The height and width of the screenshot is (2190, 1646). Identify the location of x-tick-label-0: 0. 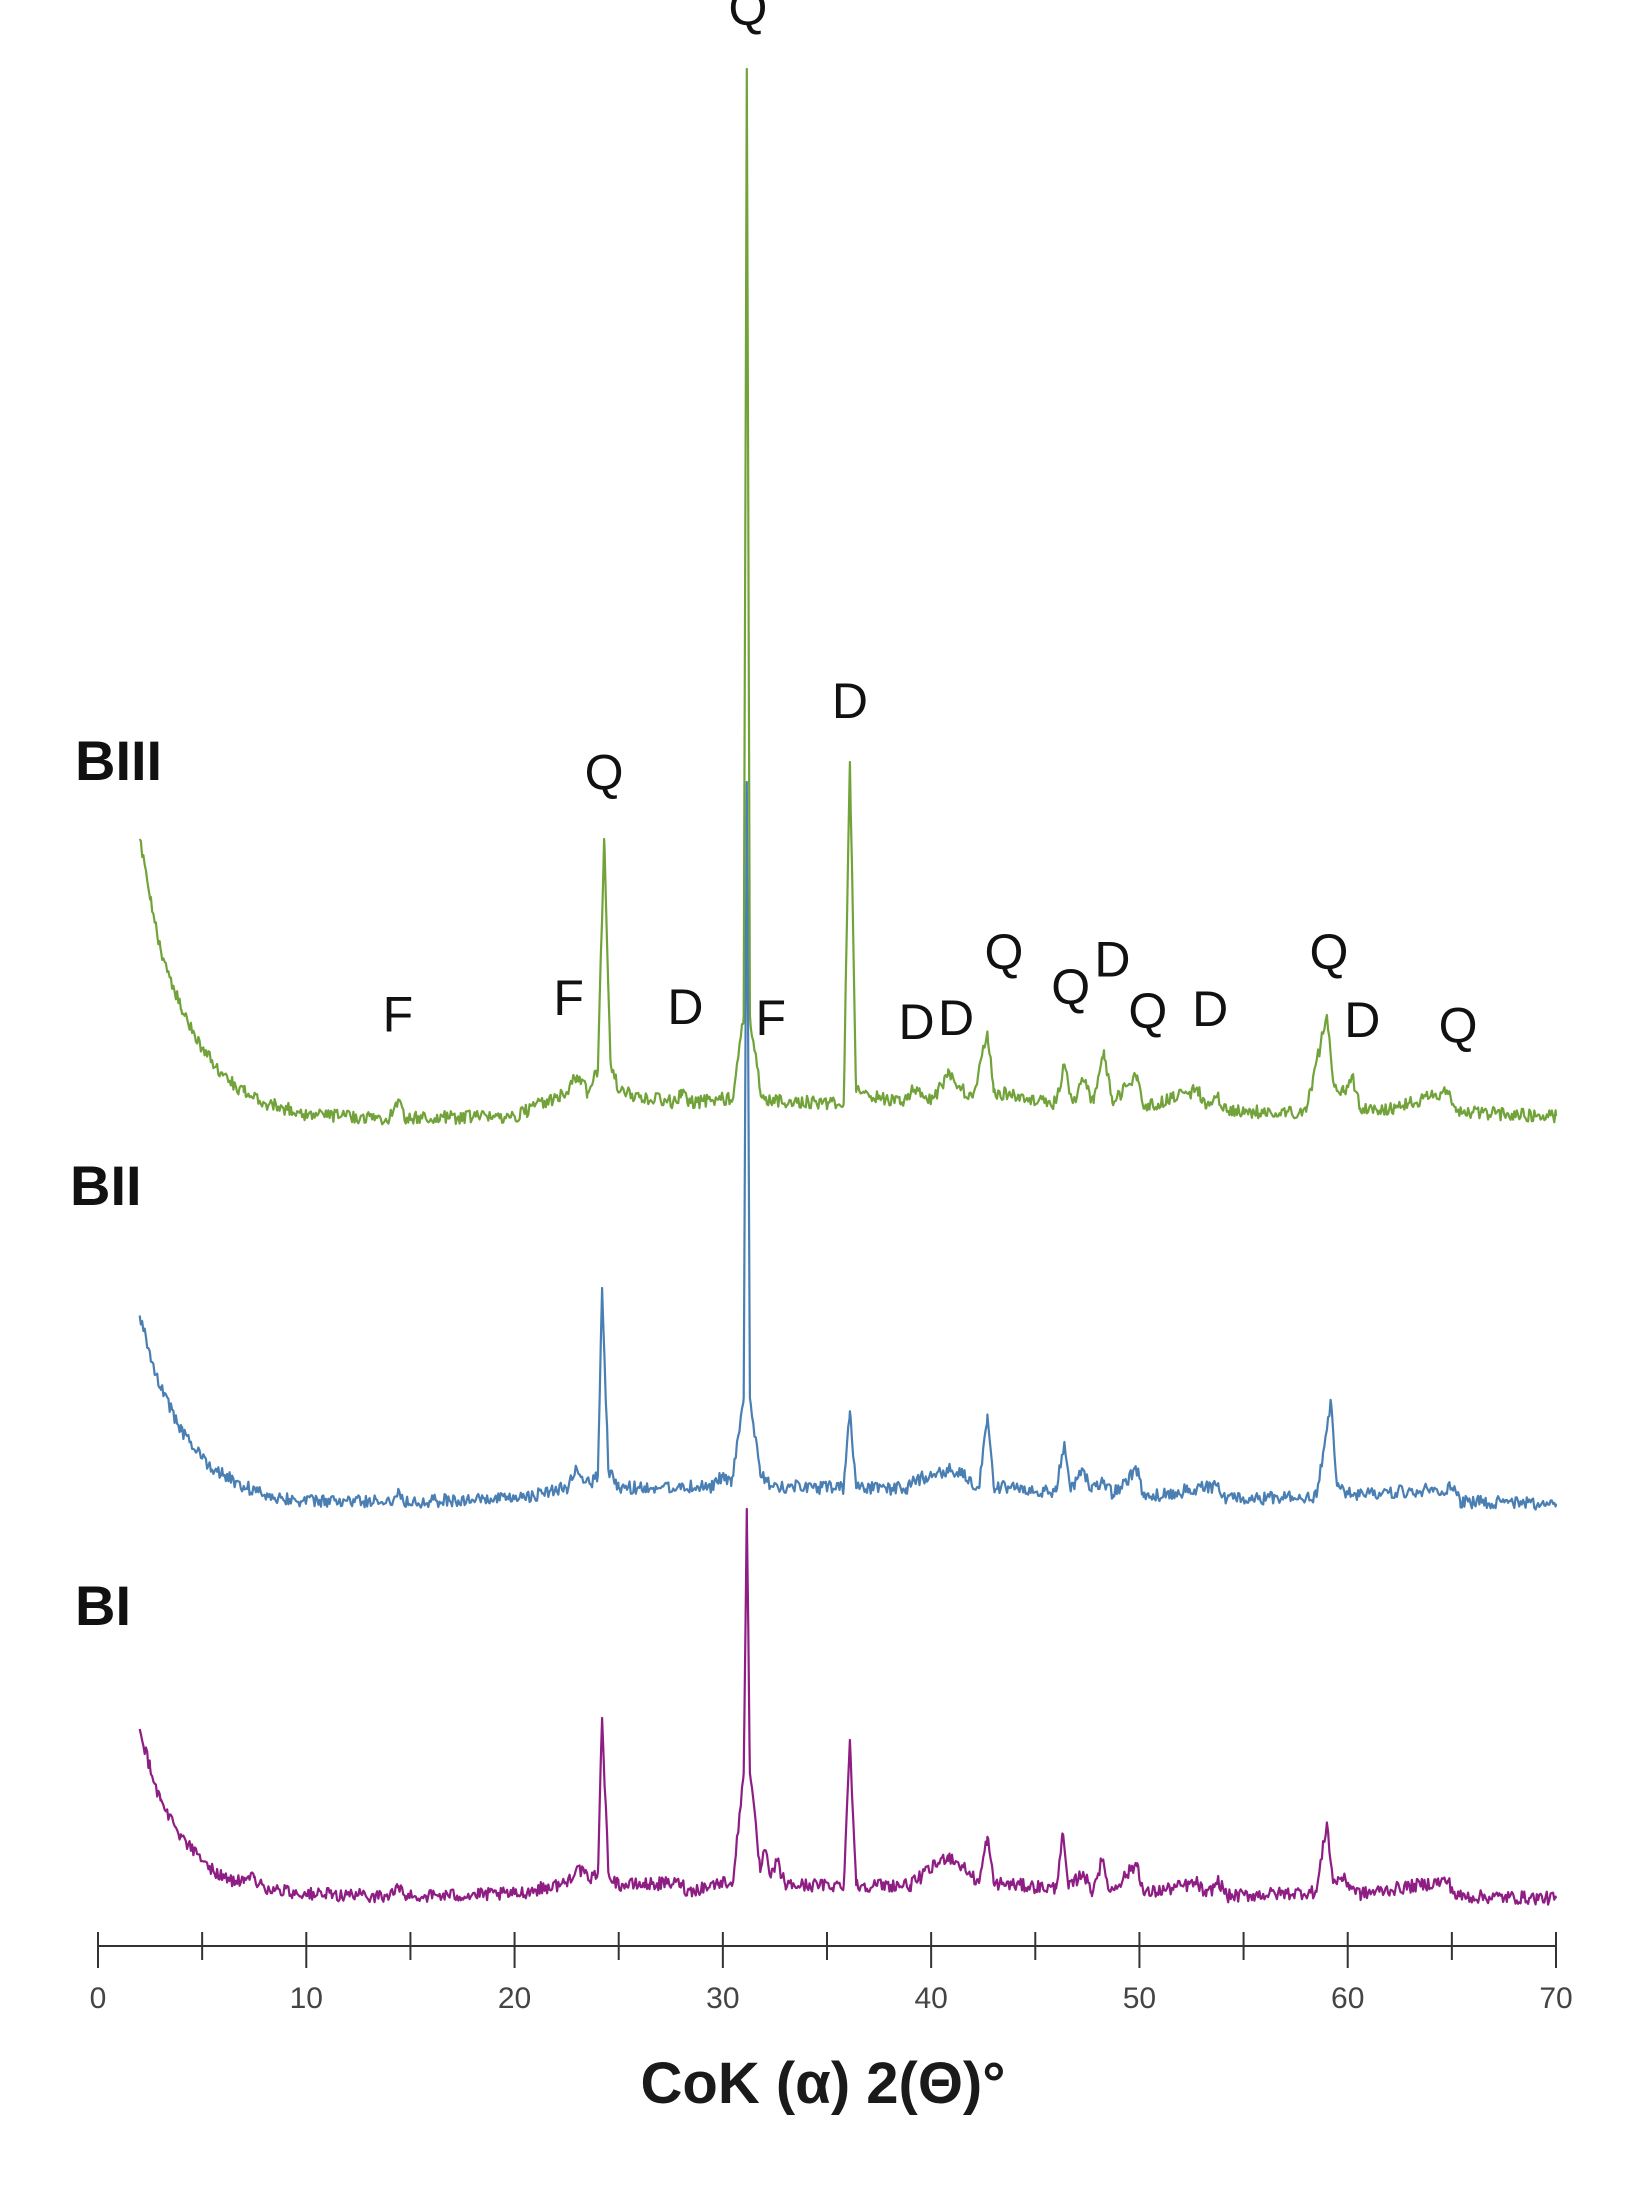
(98, 1998).